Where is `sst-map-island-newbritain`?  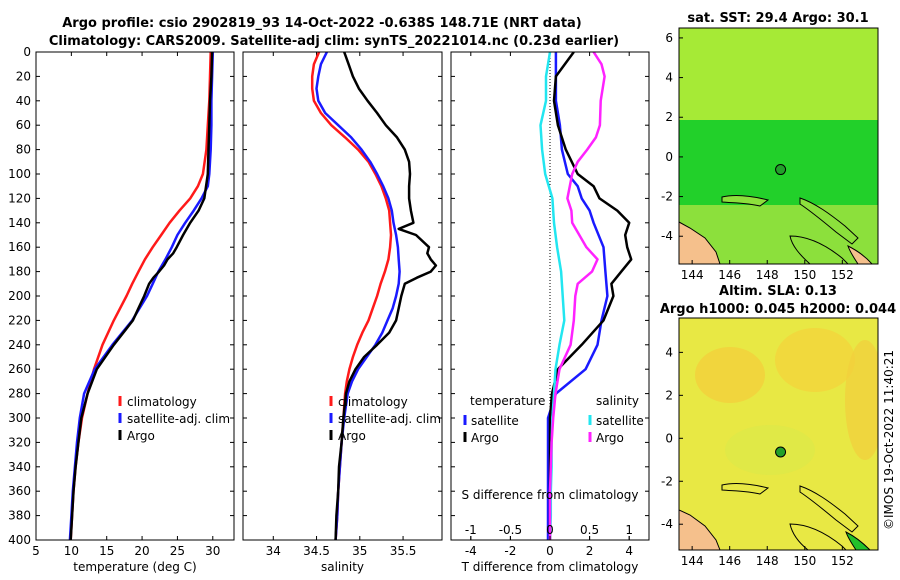 sst-map-island-newbritain is located at coordinates (819, 249).